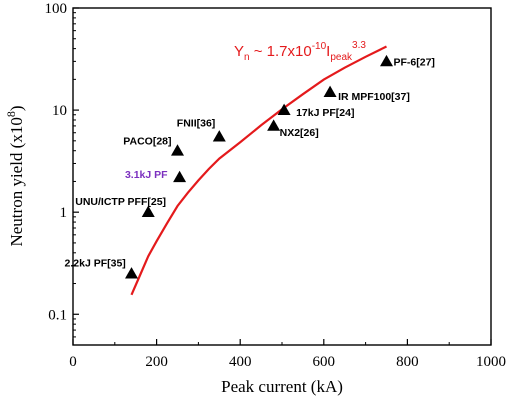 Image resolution: width=512 pixels, height=400 pixels. I want to click on data-point-label: PACO[28], so click(147, 142).